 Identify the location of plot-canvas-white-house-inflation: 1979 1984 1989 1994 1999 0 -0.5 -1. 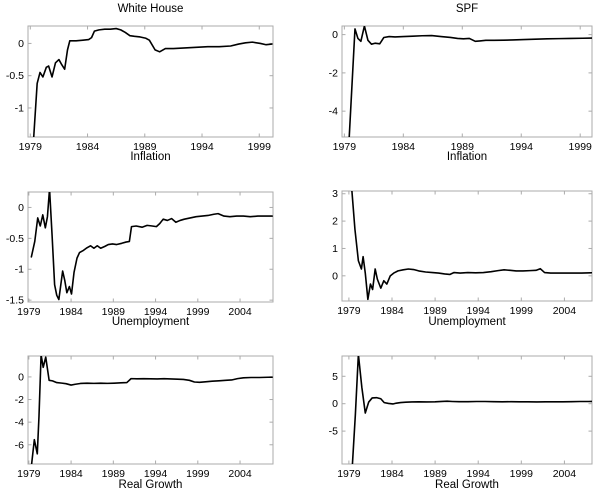
(140, 89).